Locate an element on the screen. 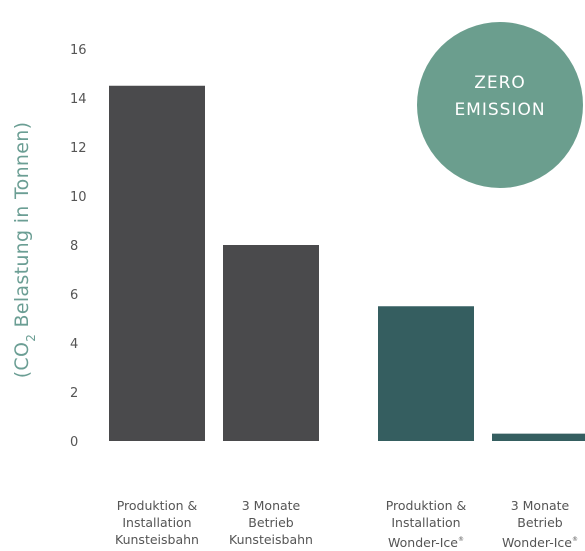 This screenshot has height=551, width=585. y-tick-10: 10 is located at coordinates (78, 197).